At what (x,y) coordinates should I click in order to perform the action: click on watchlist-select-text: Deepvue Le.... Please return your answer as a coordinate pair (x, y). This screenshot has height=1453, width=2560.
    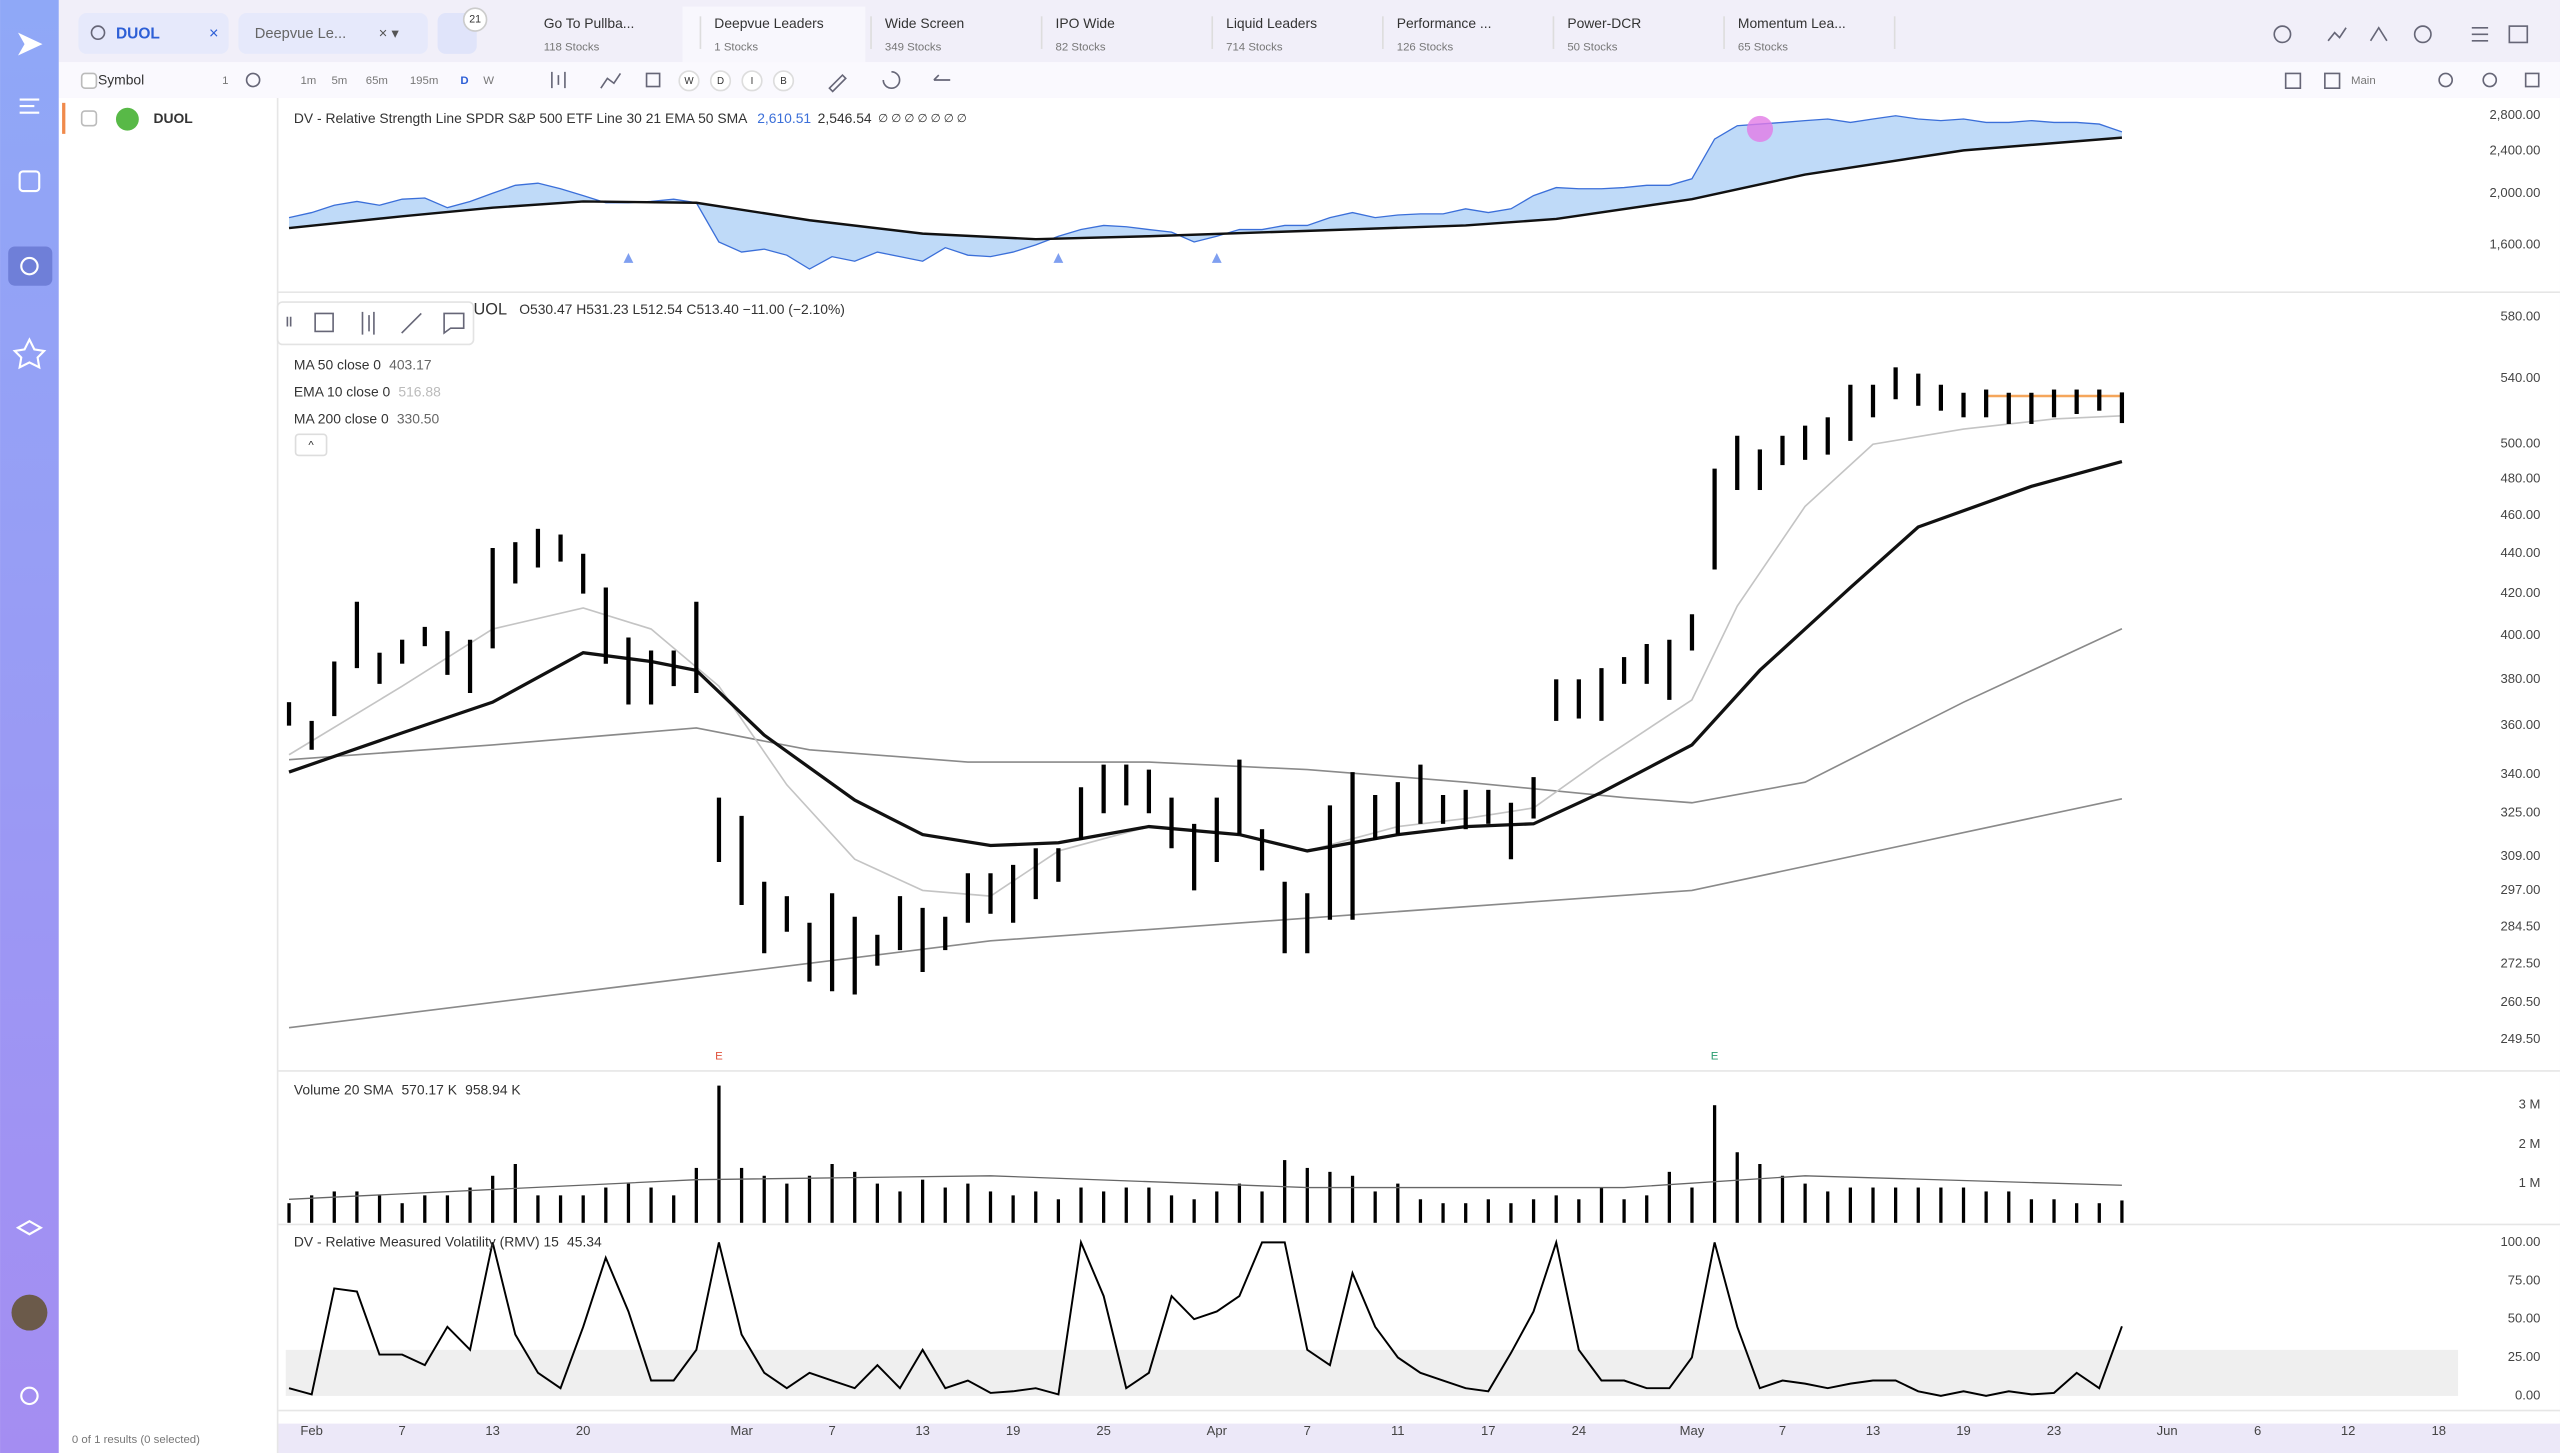
    Looking at the image, I should click on (300, 34).